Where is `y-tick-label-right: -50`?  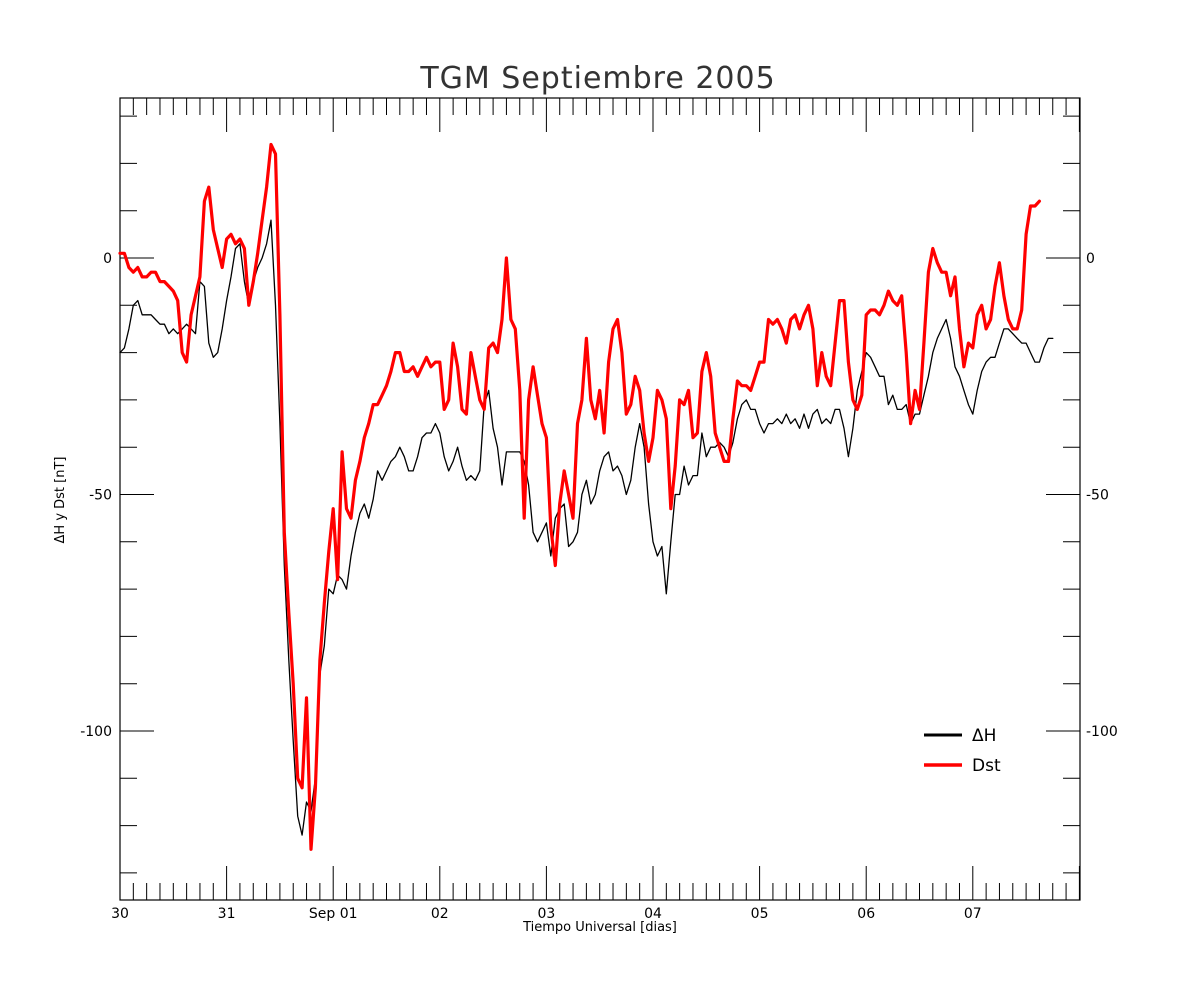
y-tick-label-right: -50 is located at coordinates (1097, 496).